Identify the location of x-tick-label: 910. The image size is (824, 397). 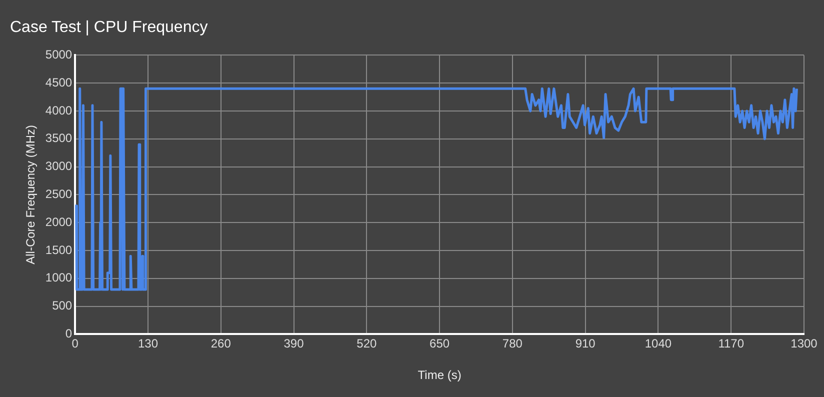
(585, 343).